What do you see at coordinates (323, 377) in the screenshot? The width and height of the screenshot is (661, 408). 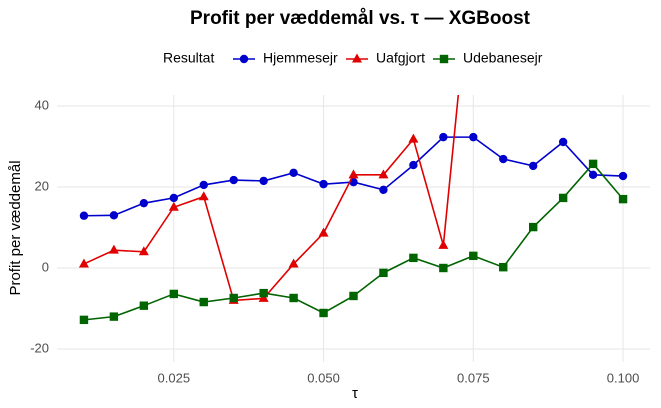 I see `x-tick-label: 0.050` at bounding box center [323, 377].